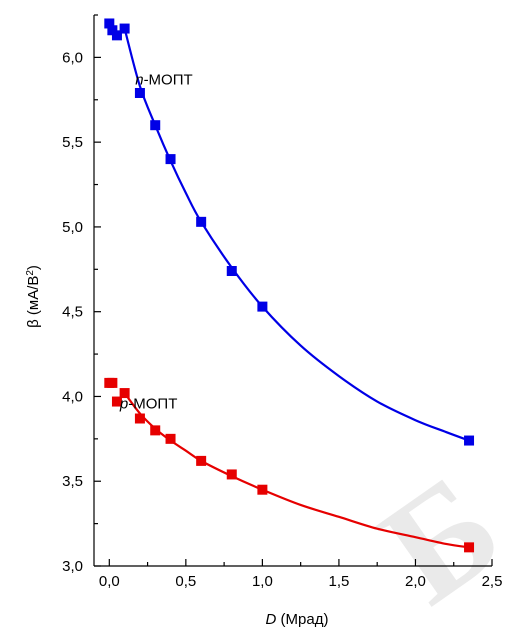 Image resolution: width=507 pixels, height=633 pixels. Describe the element at coordinates (72, 142) in the screenshot. I see `y-tick-label: 5,5` at that location.